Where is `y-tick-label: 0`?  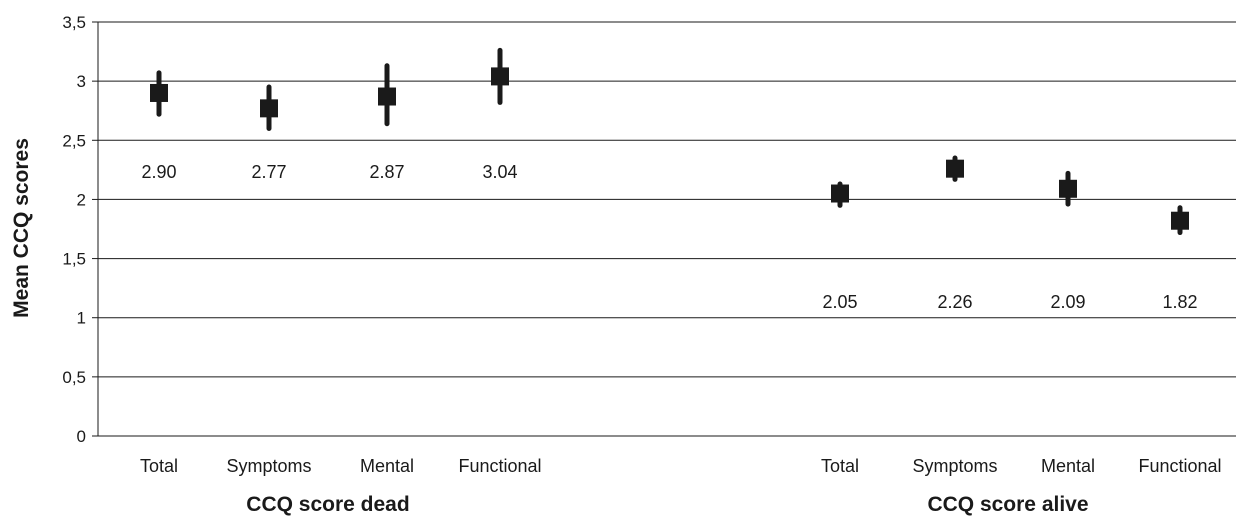
y-tick-label: 0 is located at coordinates (81, 436).